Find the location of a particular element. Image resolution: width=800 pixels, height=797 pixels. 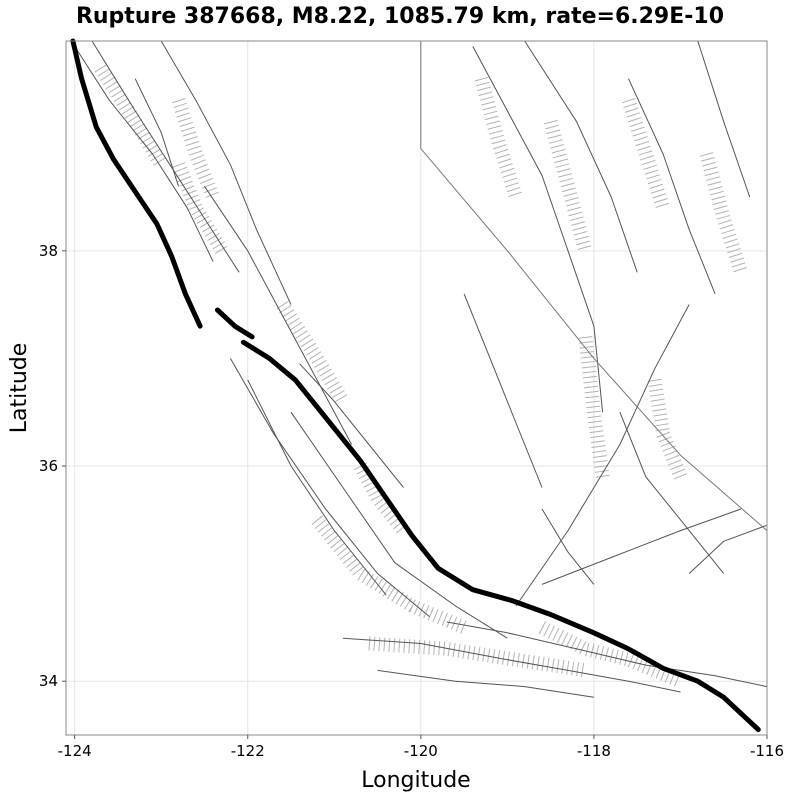

x-axis-ticks: -124 -122 -120 -118 -116 is located at coordinates (421, 747).